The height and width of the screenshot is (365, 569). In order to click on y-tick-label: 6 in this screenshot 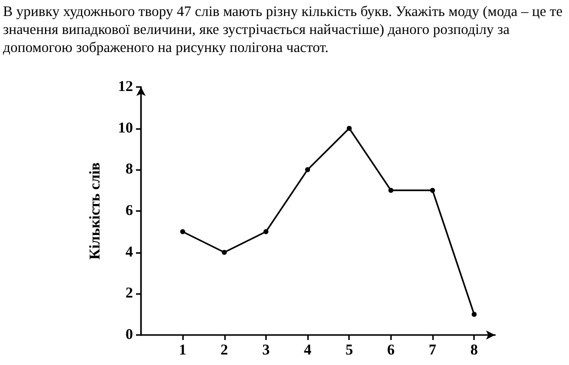, I will do `click(130, 211)`.